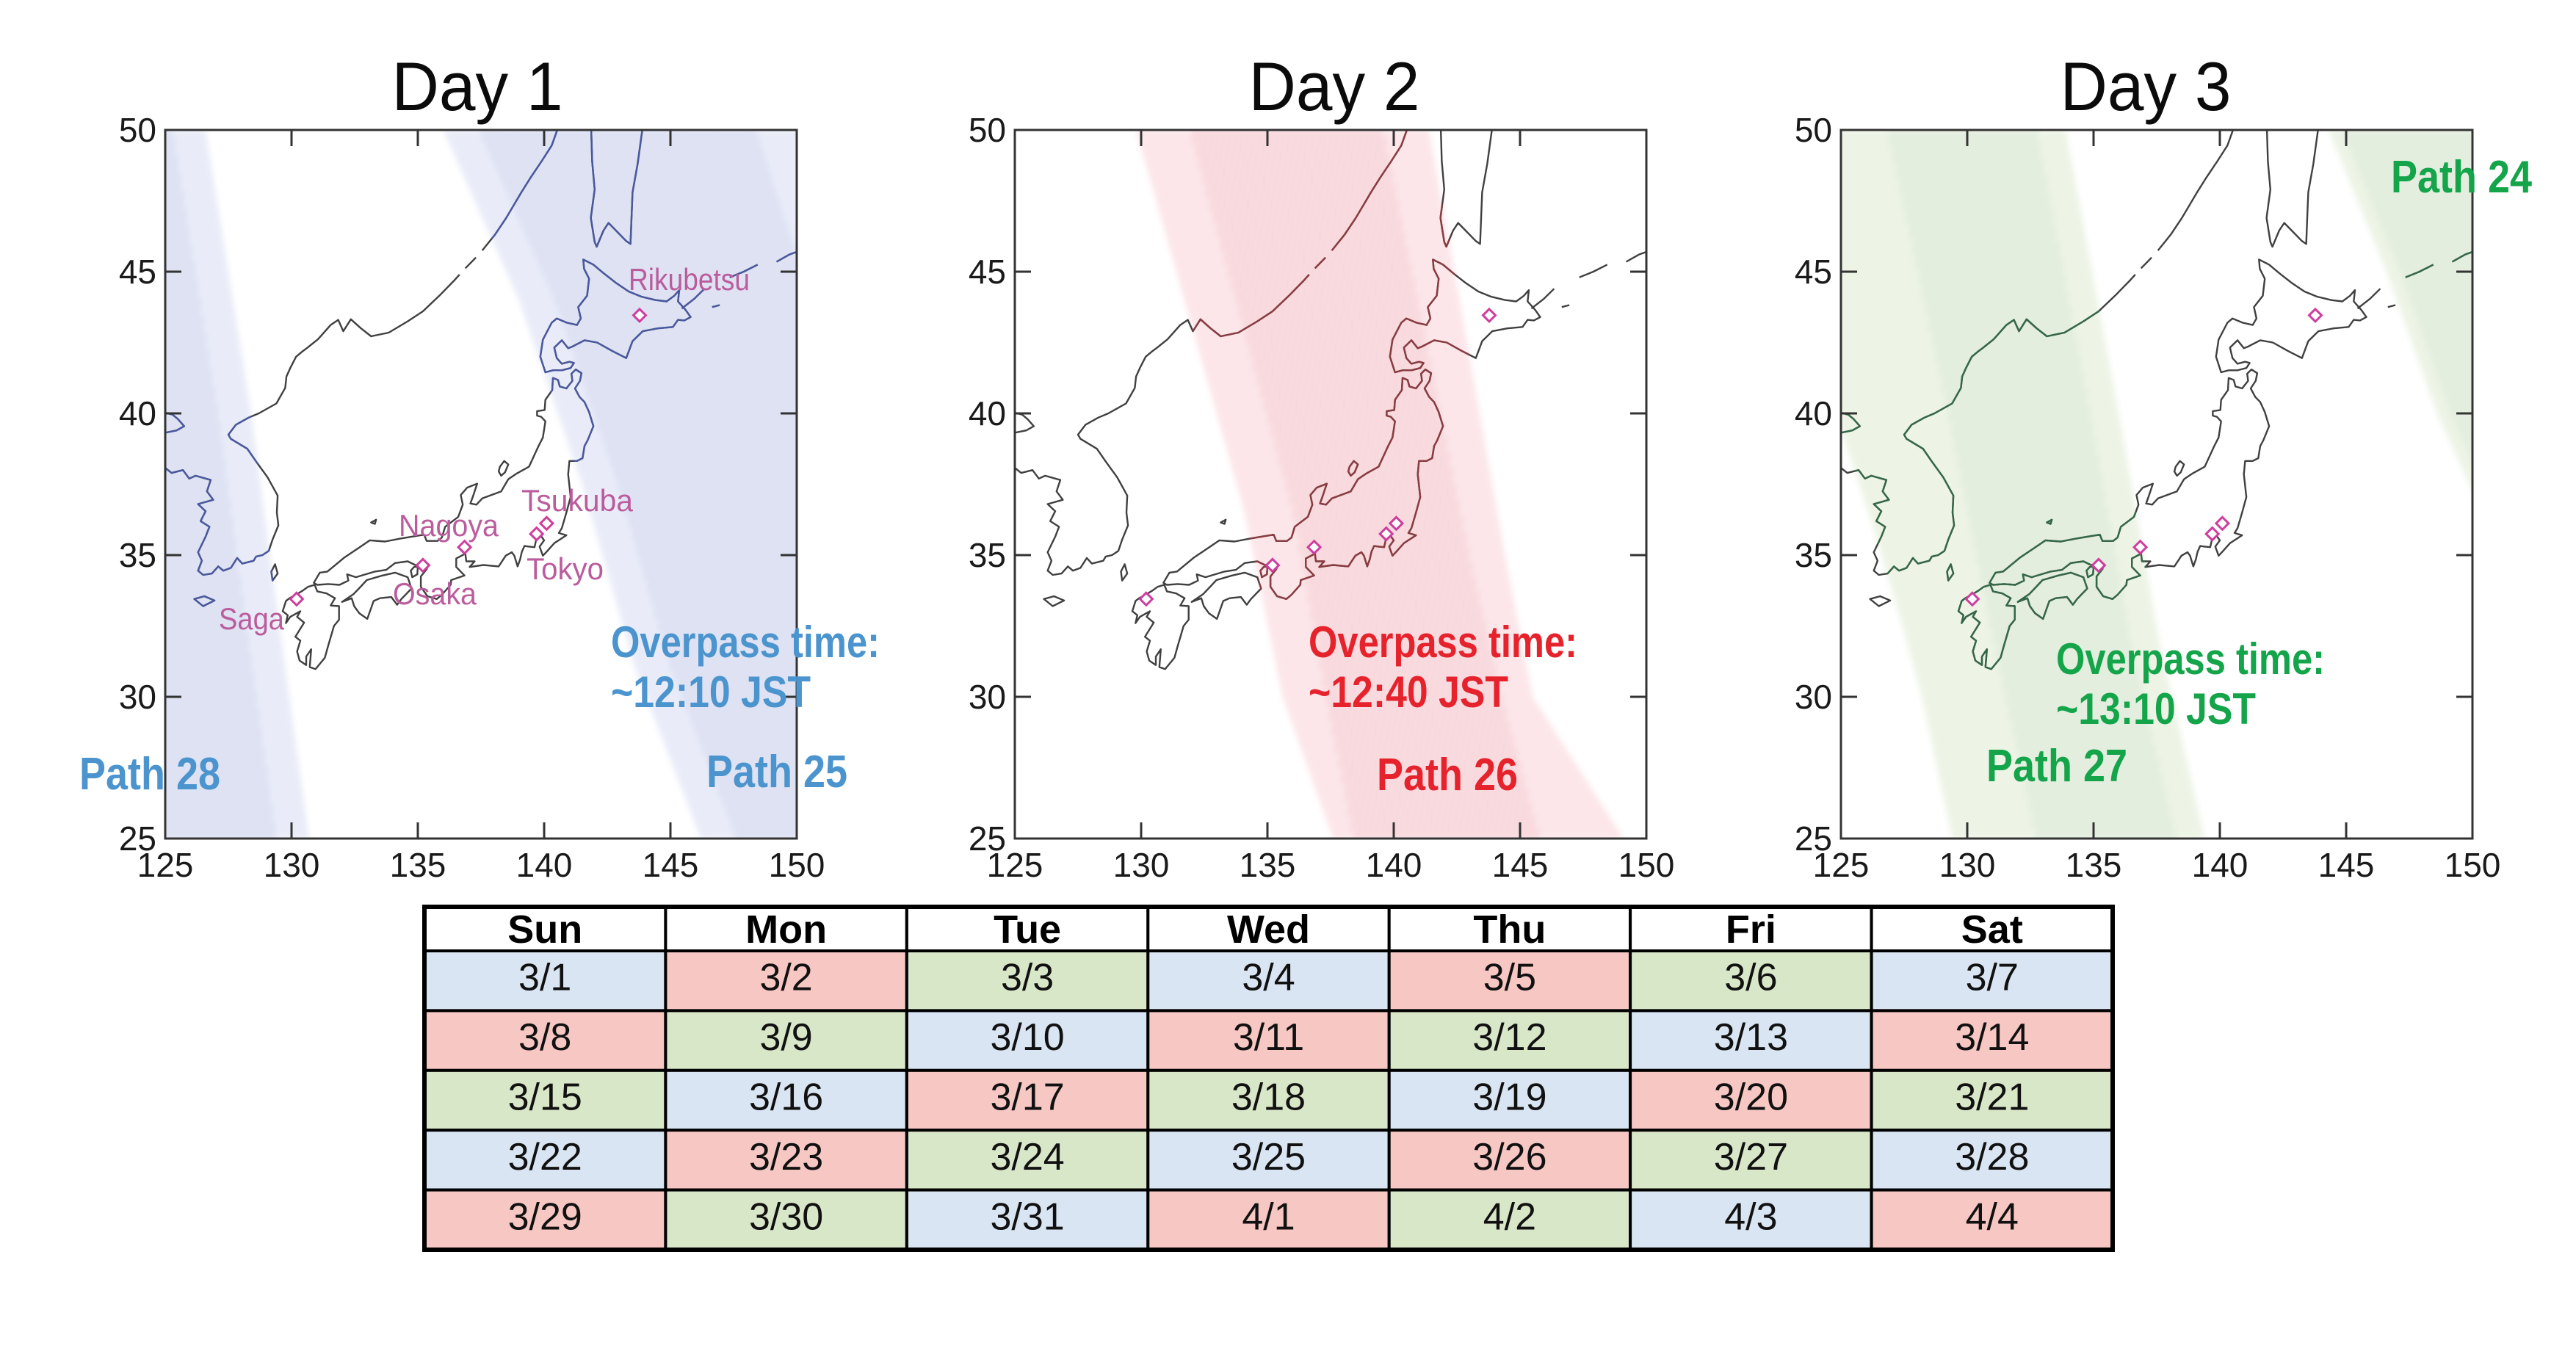  Describe the element at coordinates (1268, 930) in the screenshot. I see `svg-text: Wed` at that location.